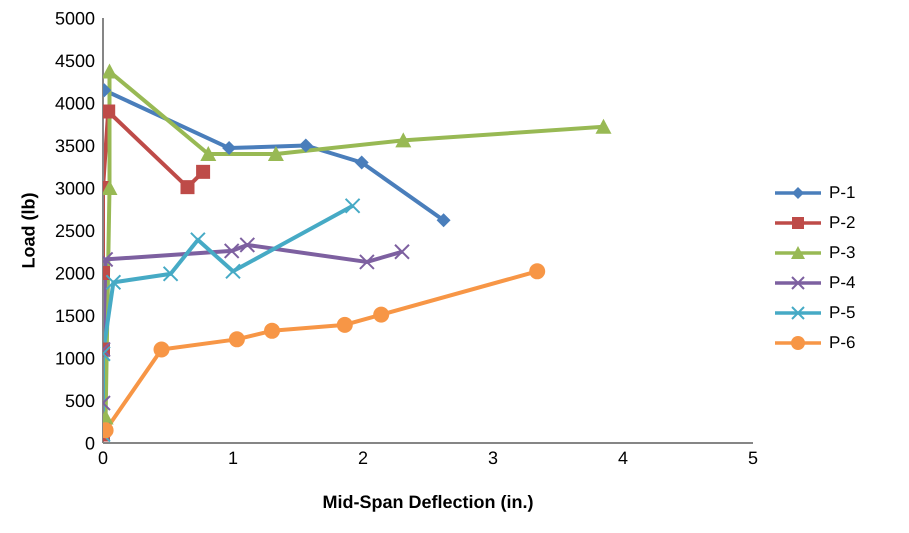  Describe the element at coordinates (74, 358) in the screenshot. I see `y-tick-label: 1000` at that location.